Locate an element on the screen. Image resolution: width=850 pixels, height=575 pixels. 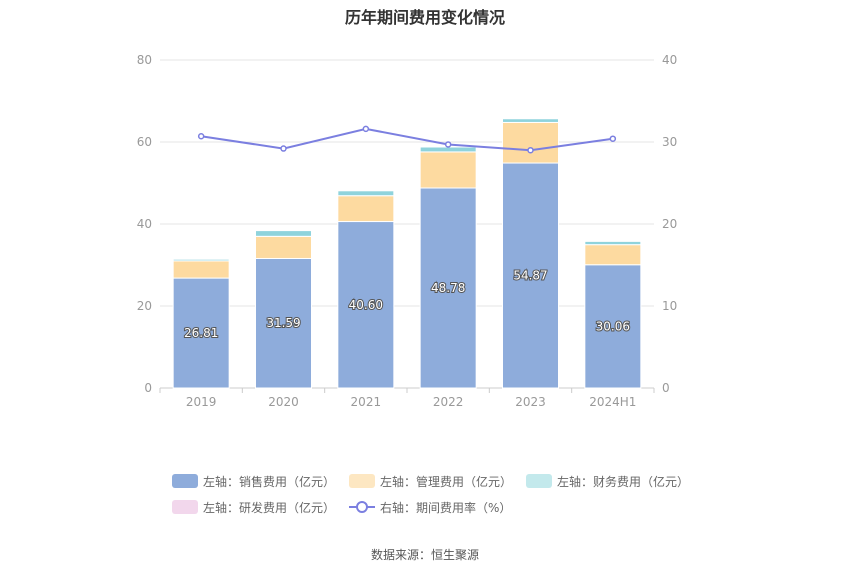
x-tick-label: 2023 is located at coordinates (530, 402).